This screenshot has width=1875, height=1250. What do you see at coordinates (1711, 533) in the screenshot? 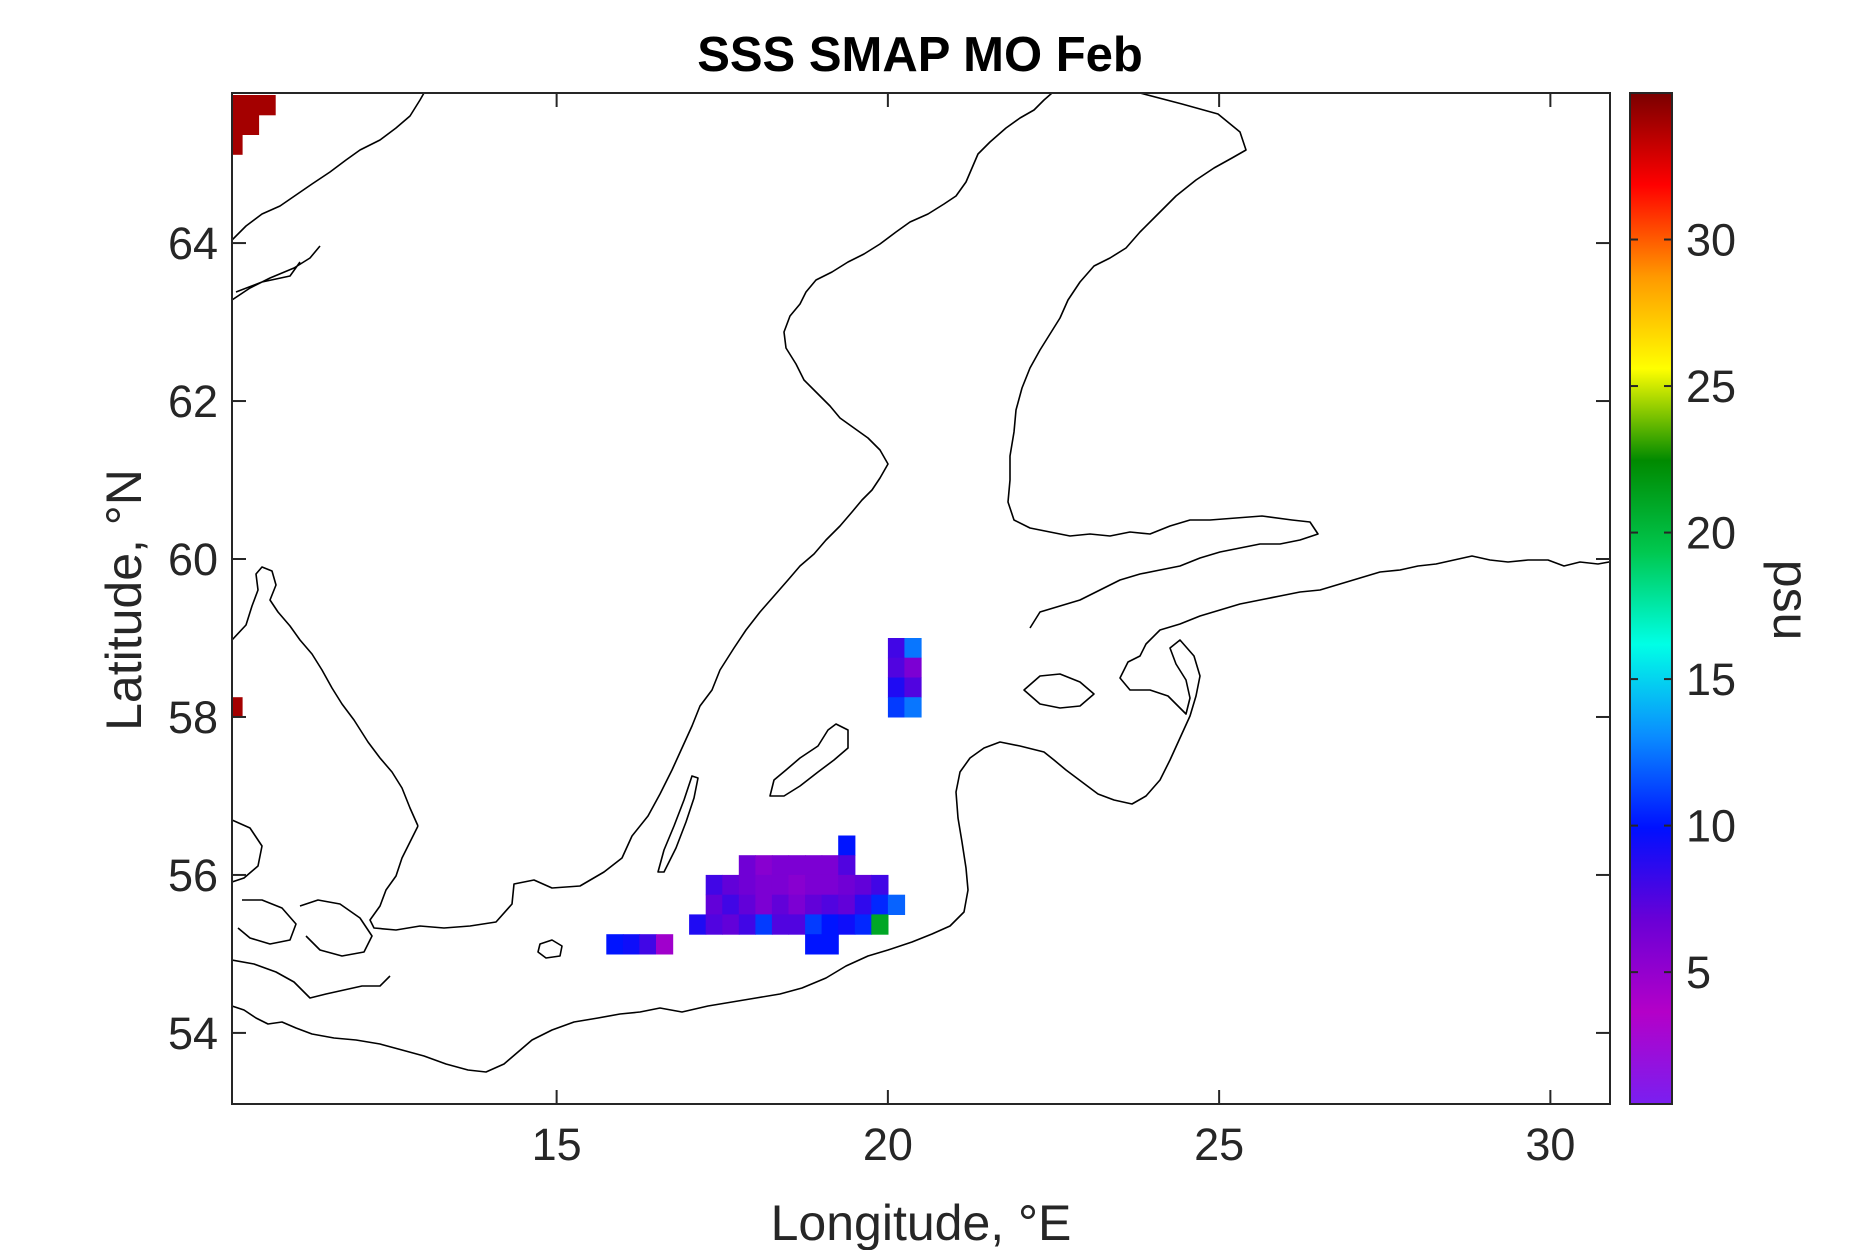
I see `colorbar-tick-label: 20` at bounding box center [1711, 533].